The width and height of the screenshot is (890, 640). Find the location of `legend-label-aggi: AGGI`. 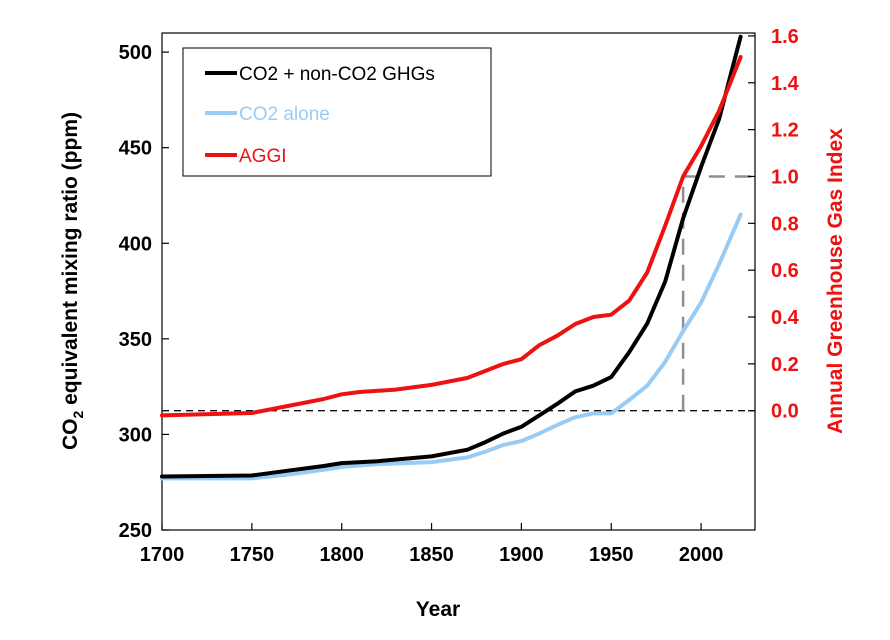

legend-label-aggi: AGGI is located at coordinates (263, 156).